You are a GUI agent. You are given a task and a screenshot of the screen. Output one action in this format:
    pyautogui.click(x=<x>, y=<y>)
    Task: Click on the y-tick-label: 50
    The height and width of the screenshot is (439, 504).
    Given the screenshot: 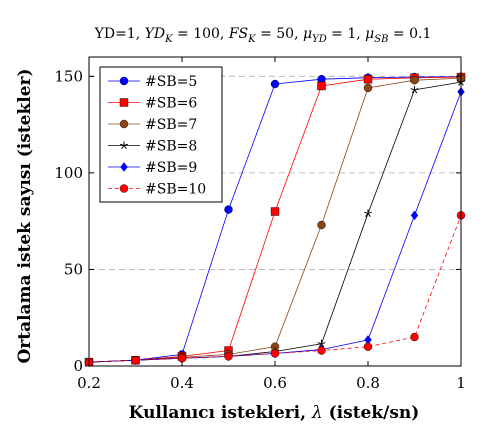 What is the action you would take?
    pyautogui.click(x=73, y=269)
    